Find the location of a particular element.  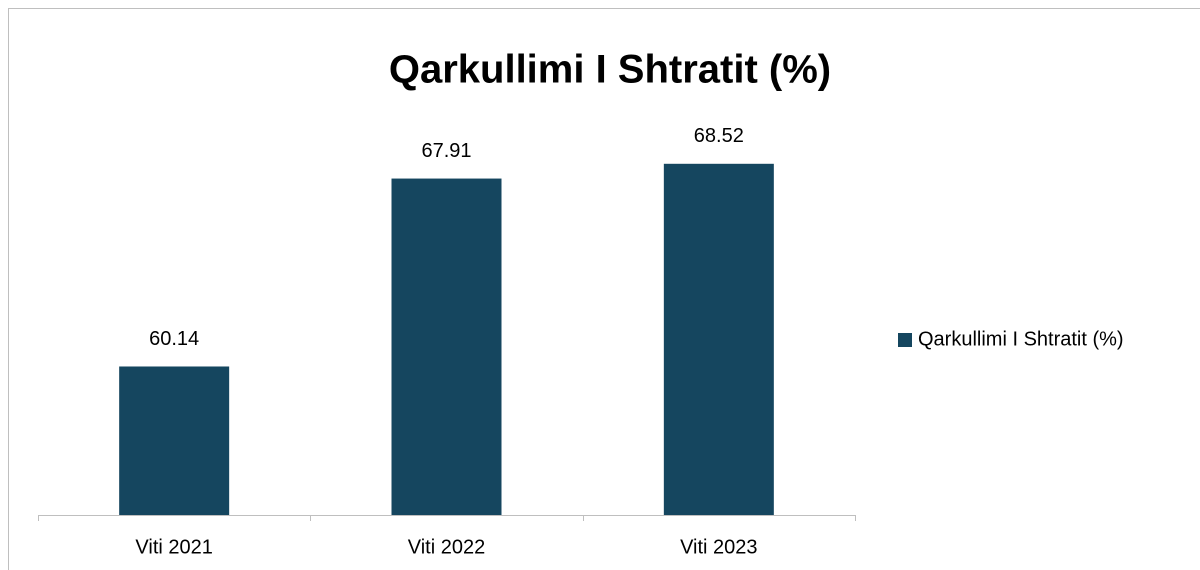

x-tick-label: Viti 2021 is located at coordinates (173, 547).